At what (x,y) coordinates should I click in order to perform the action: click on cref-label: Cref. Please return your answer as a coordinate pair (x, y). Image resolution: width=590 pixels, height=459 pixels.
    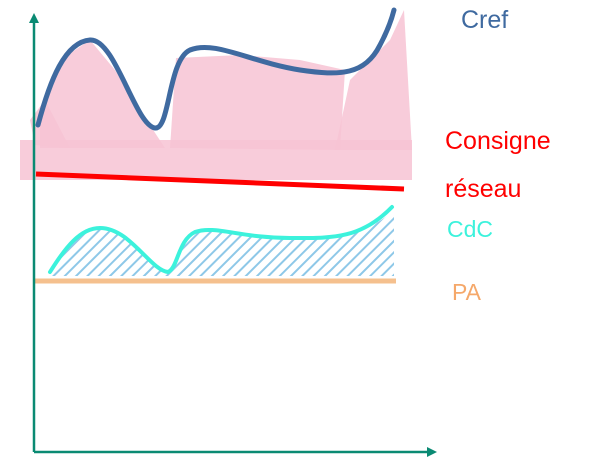
    Looking at the image, I should click on (485, 20).